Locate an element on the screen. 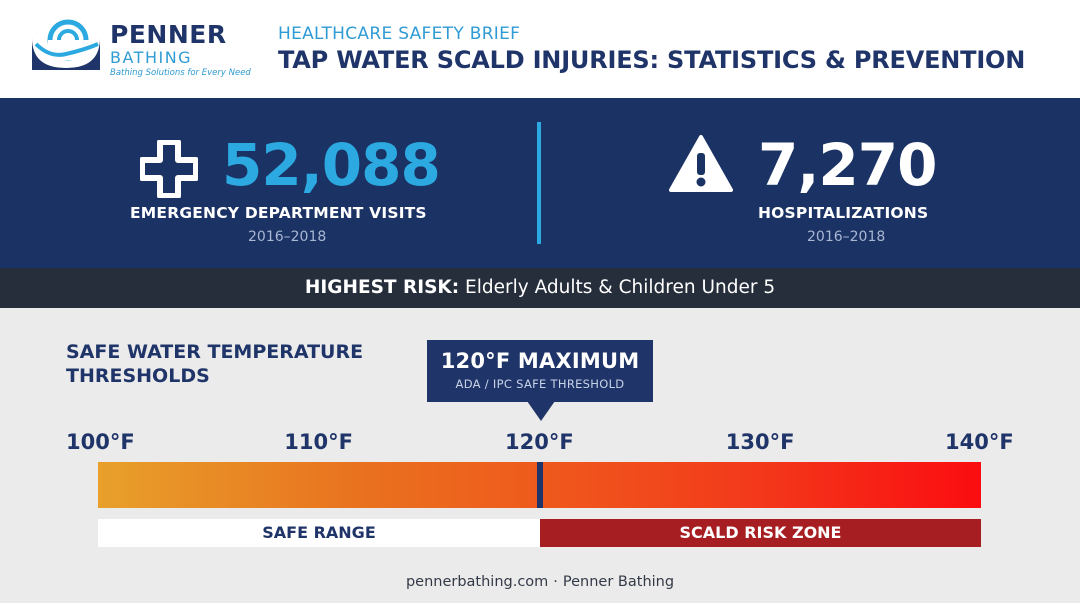 This screenshot has width=1080, height=603. risk-prefix: HIGHEST RISK: is located at coordinates (382, 287).